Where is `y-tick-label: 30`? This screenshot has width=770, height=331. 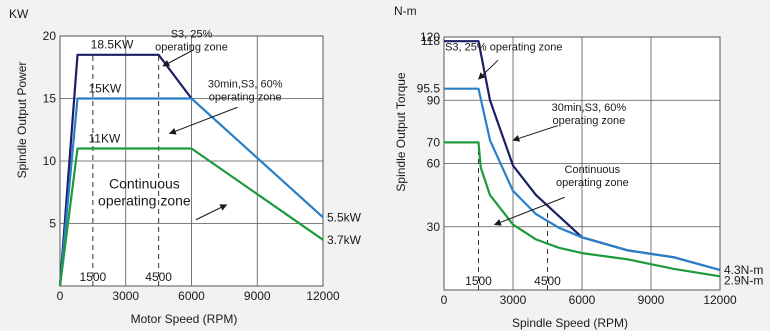
y-tick-label: 30 is located at coordinates (434, 227).